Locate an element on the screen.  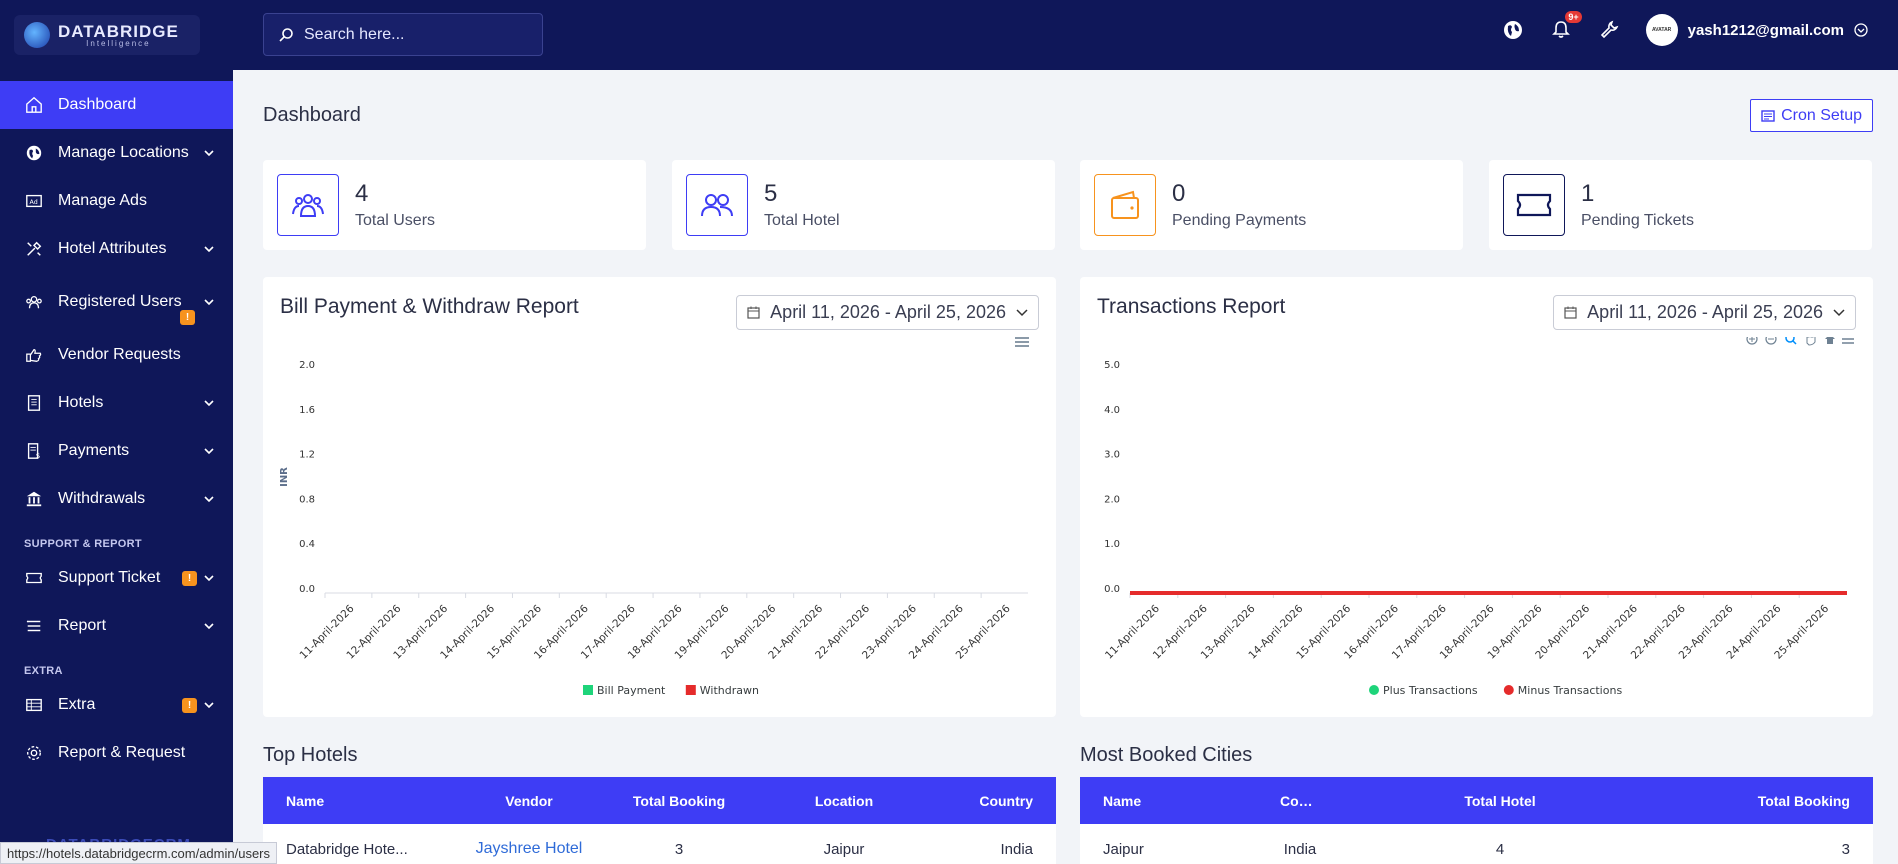
cron-setup-button: Cron Setup is located at coordinates (1811, 115).